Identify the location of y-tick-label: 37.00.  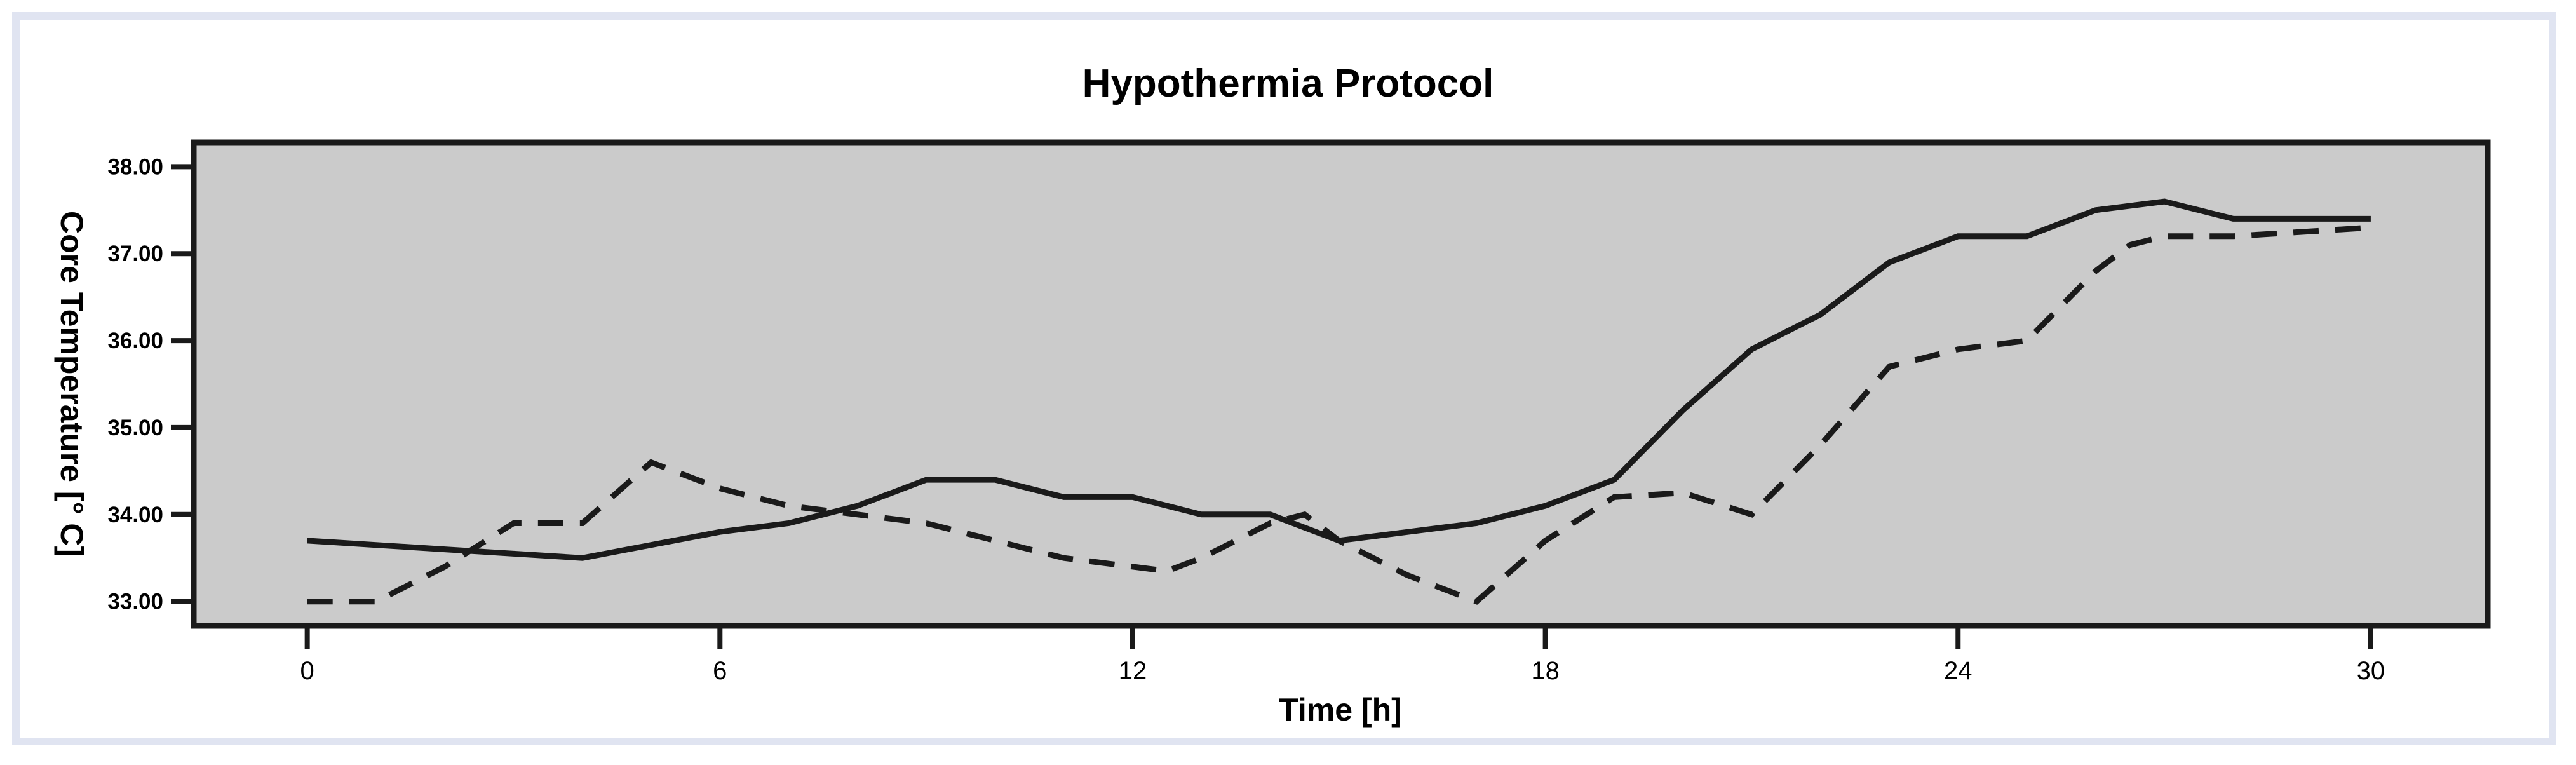
(135, 253).